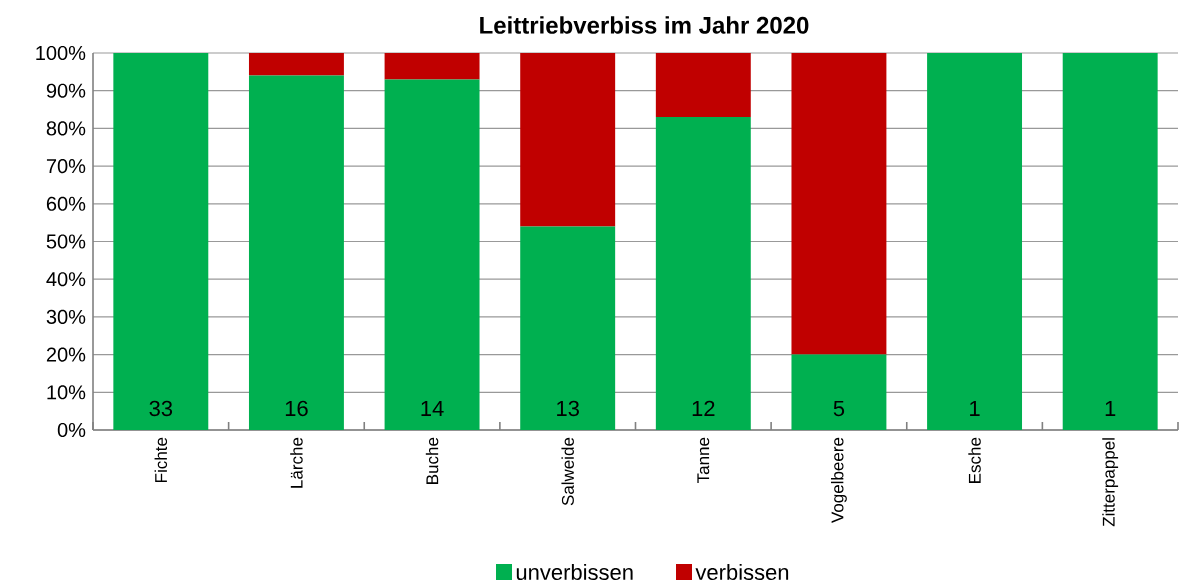 Image resolution: width=1184 pixels, height=585 pixels. Describe the element at coordinates (974, 460) in the screenshot. I see `x-tick-label: Esche` at that location.